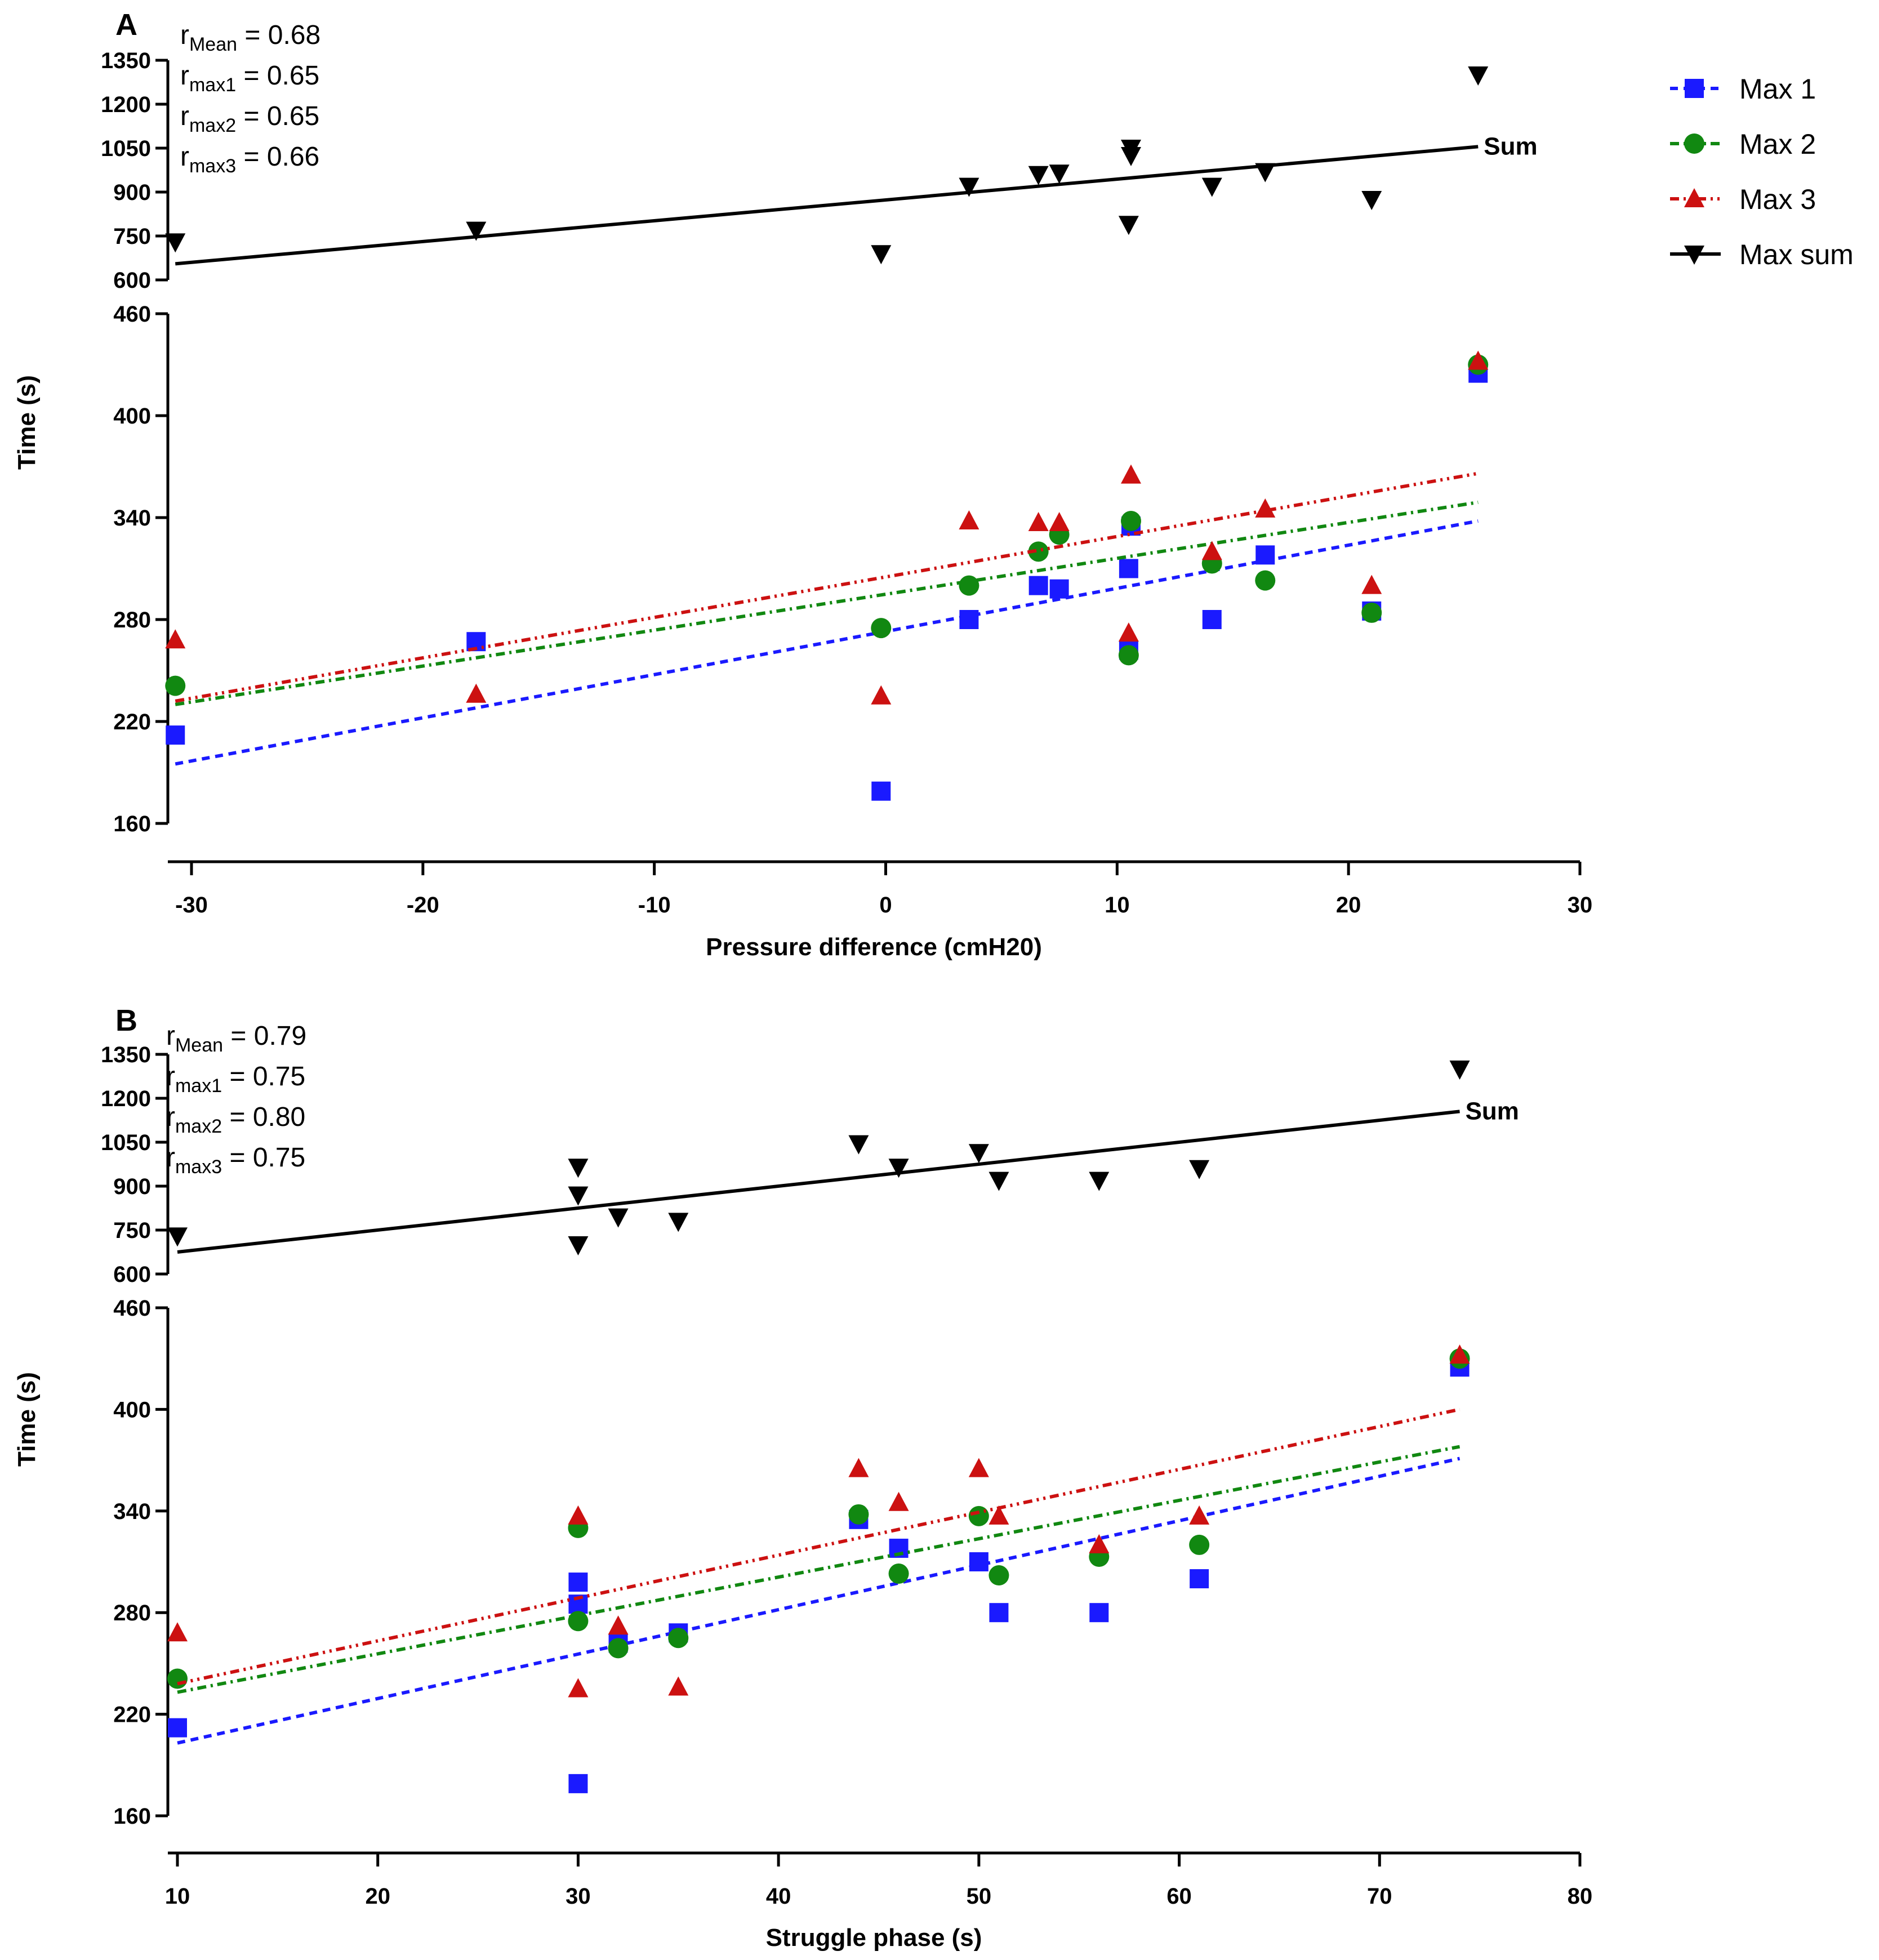  What do you see at coordinates (980, 1896) in the screenshot?
I see `x-tick-label: 50` at bounding box center [980, 1896].